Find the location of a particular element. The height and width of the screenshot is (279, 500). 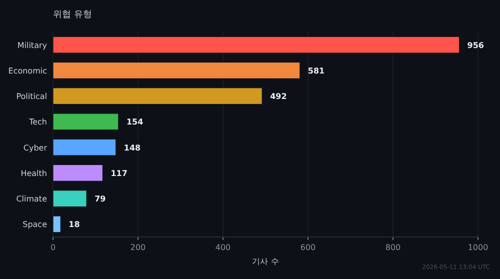

x-tick-label: 600 is located at coordinates (308, 247).